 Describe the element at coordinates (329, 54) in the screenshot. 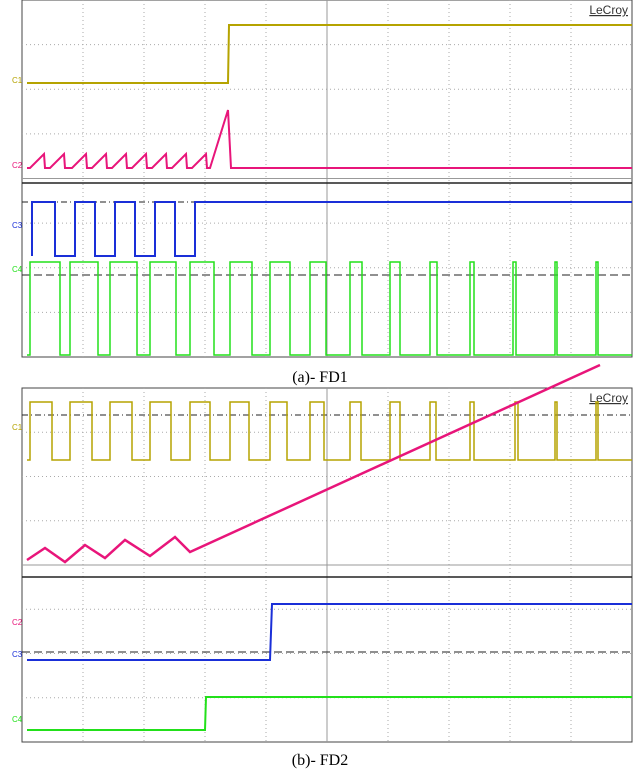

I see `trace-c1` at that location.